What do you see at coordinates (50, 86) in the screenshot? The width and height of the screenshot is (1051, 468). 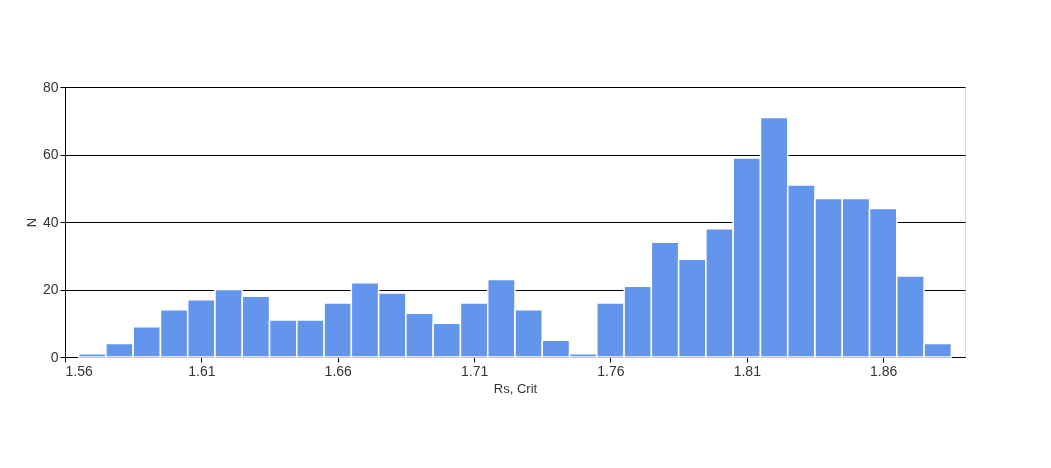 I see `y-tick-label: 80` at bounding box center [50, 86].